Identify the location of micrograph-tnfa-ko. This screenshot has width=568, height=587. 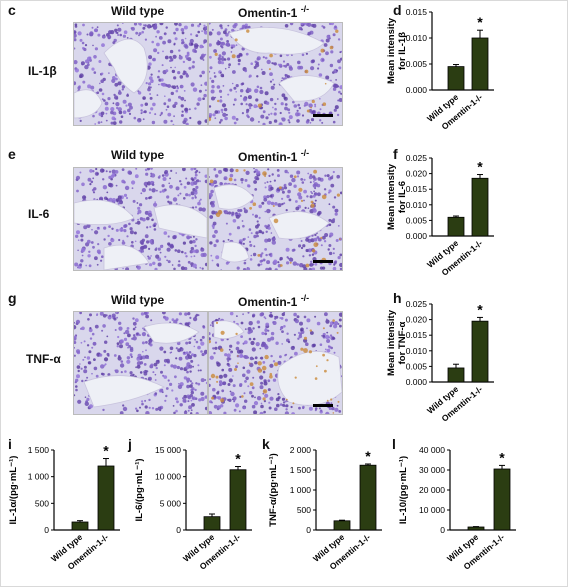
(275, 363).